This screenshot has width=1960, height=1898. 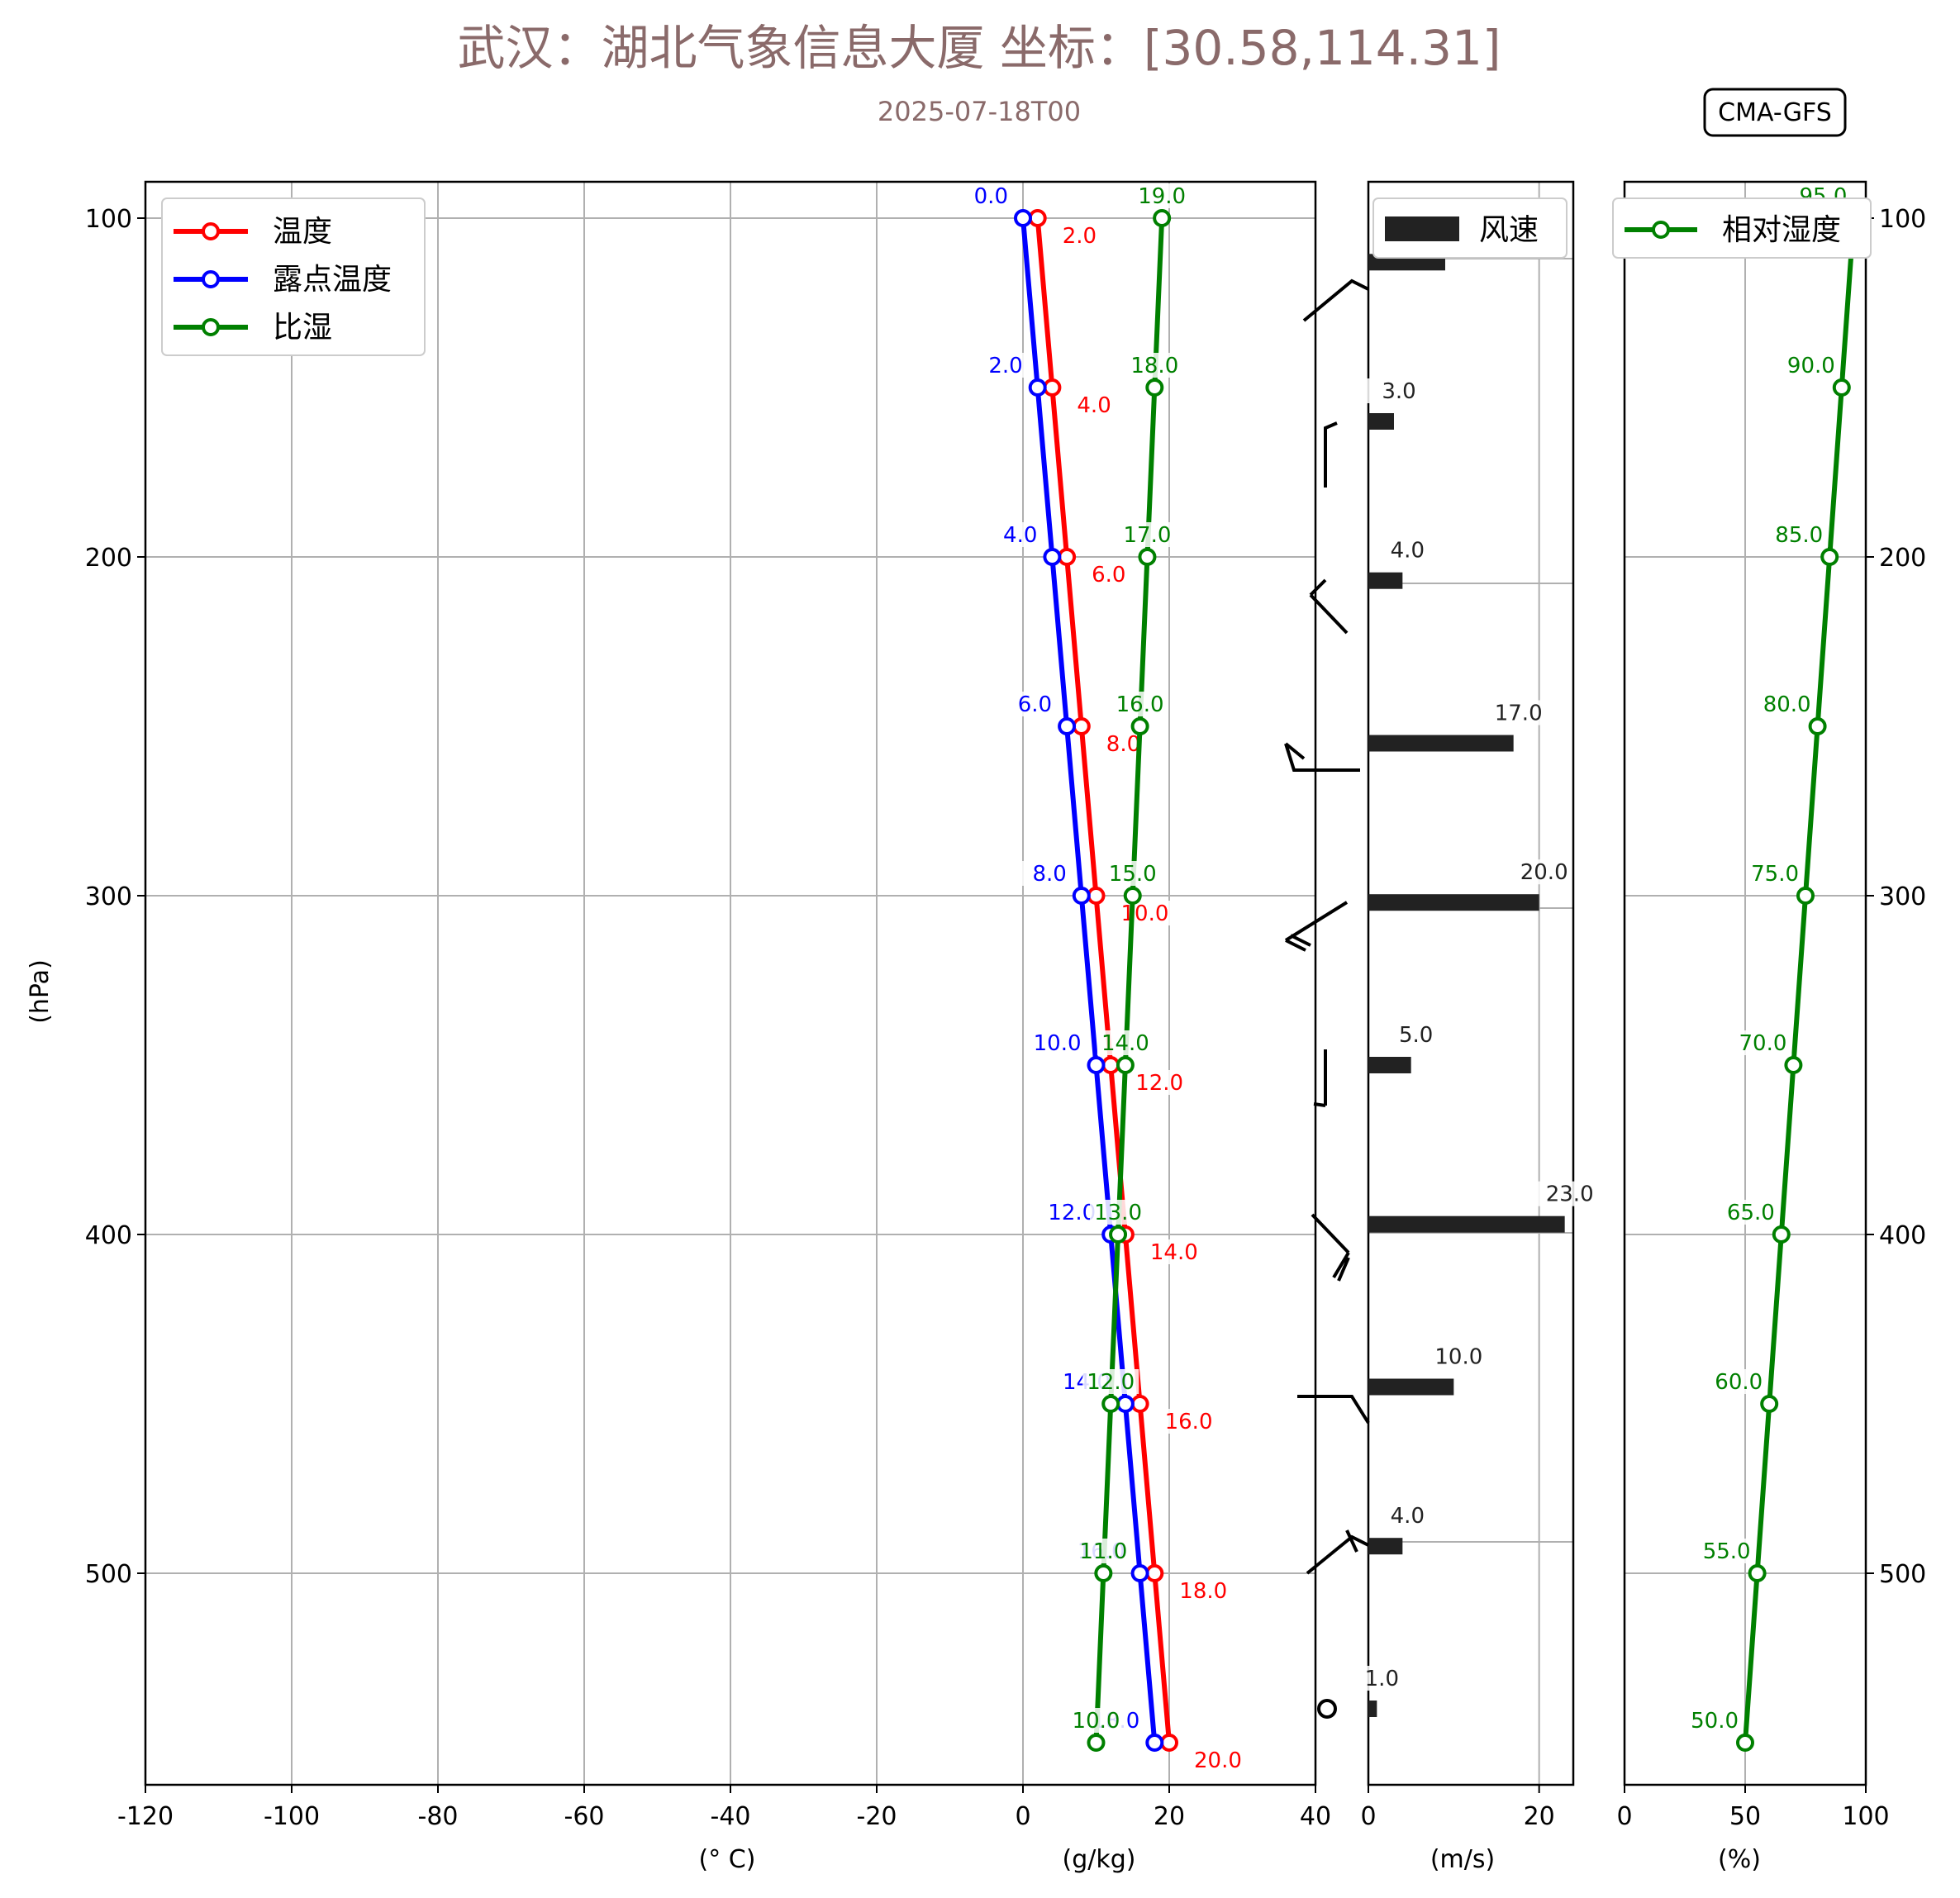 I want to click on specific-humidity-data-label: 18.0, so click(x=1154, y=366).